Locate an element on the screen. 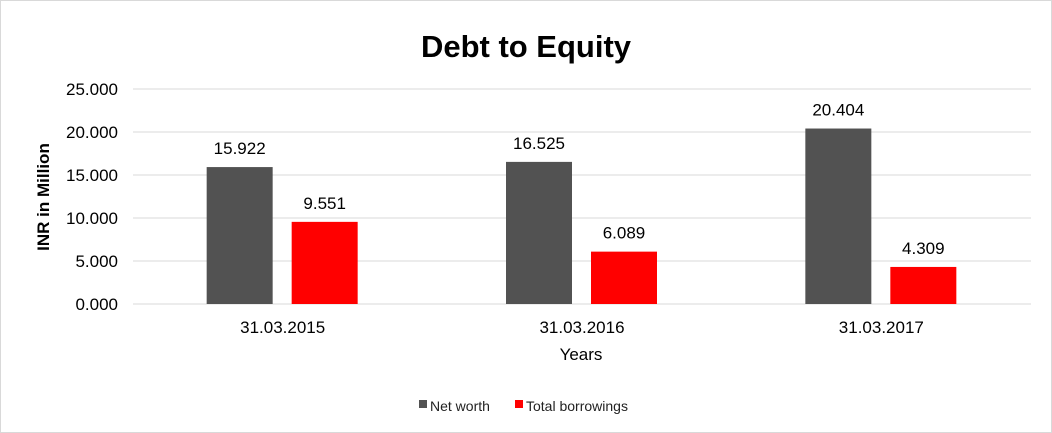 This screenshot has height=433, width=1052. y-tick-label: 20.000 is located at coordinates (92, 132).